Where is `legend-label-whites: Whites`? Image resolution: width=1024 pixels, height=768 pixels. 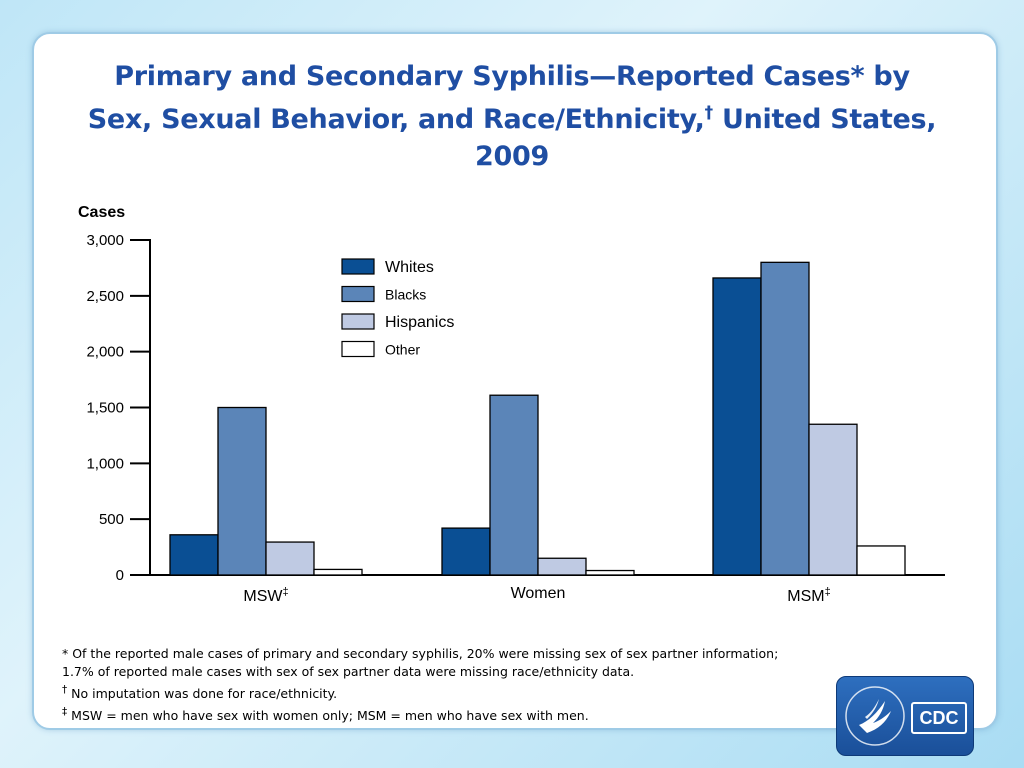
legend-label-whites: Whites is located at coordinates (409, 267).